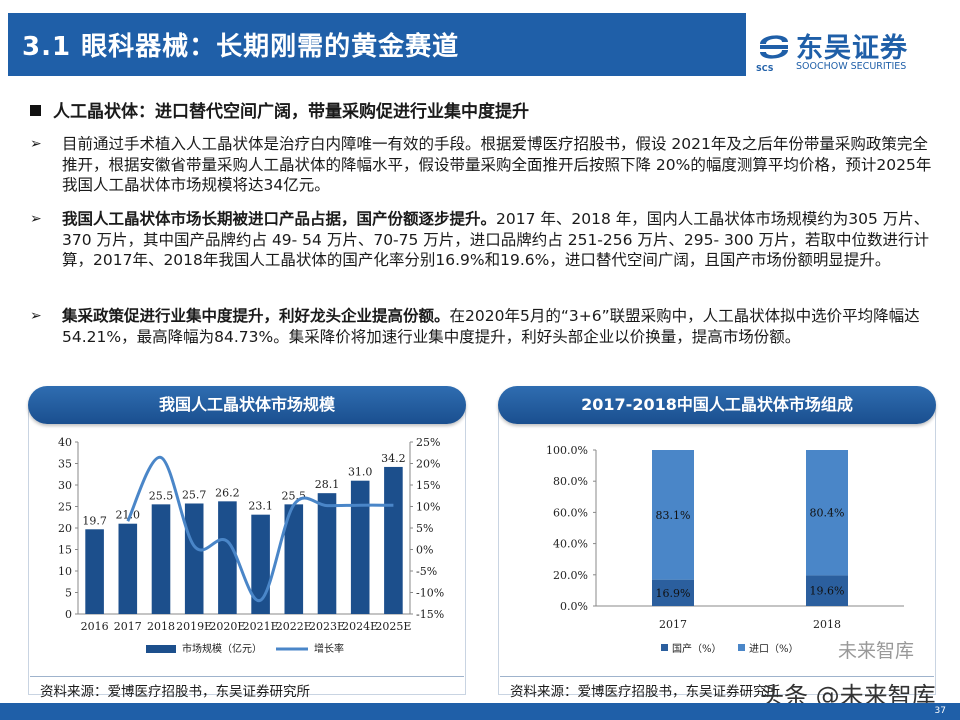 The image size is (960, 720). I want to click on legend-label-import: 进口（%）, so click(774, 649).